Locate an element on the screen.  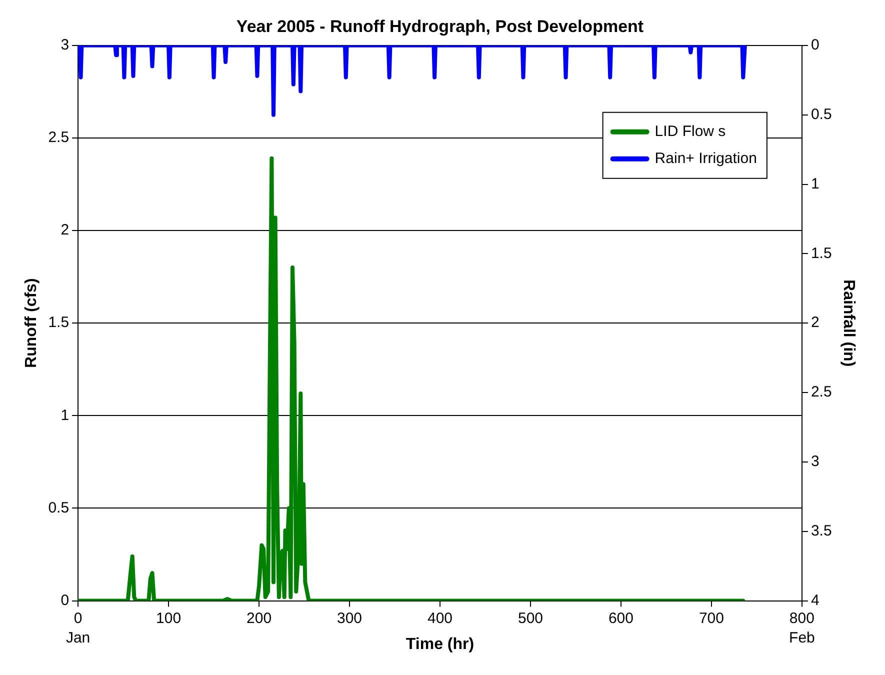
y2-tick-label: 0.5 is located at coordinates (821, 114).